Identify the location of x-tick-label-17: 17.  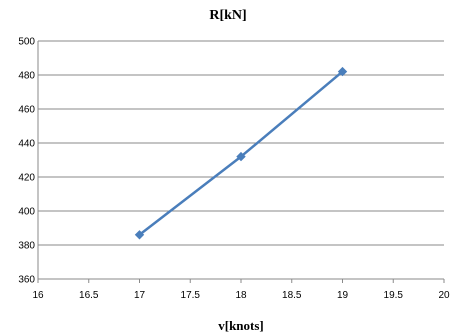
(140, 295).